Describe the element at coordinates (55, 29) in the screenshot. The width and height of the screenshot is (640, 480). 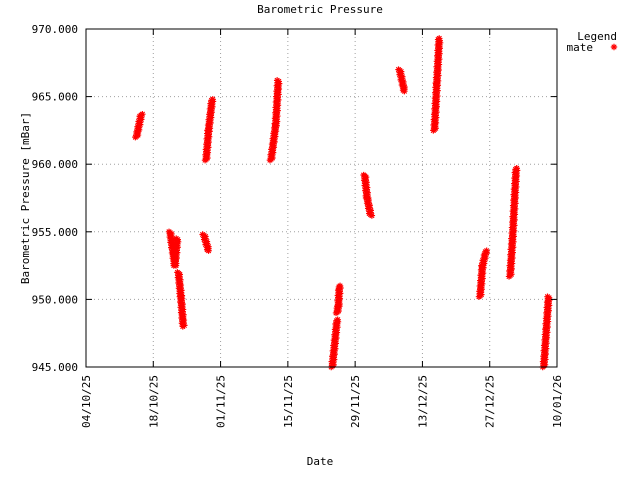
I see `y-tick-label: 970.000` at that location.